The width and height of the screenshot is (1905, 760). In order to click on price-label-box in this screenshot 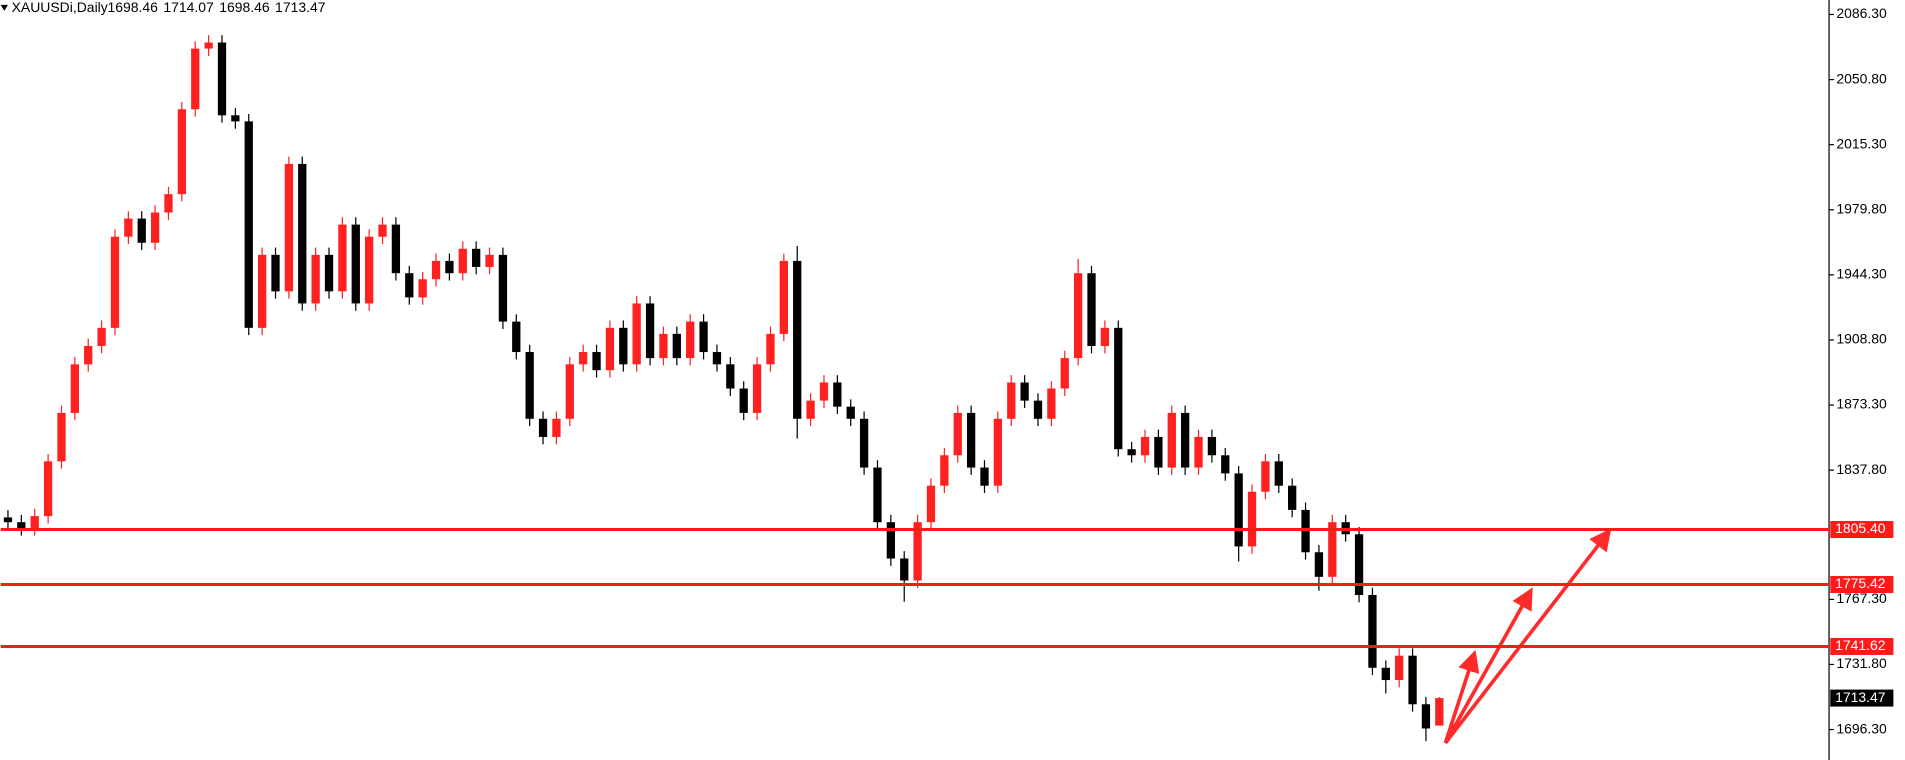, I will do `click(1862, 698)`.